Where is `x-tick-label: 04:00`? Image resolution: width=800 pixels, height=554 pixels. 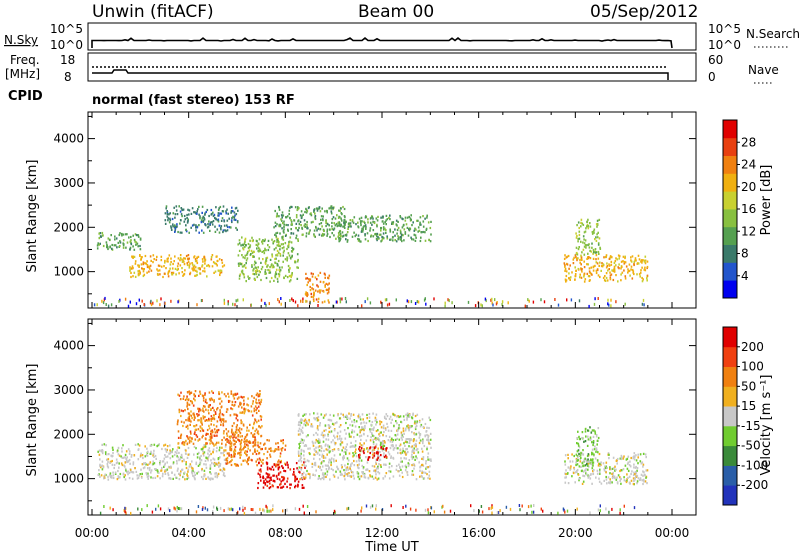 x-tick-label: 04:00 is located at coordinates (188, 533).